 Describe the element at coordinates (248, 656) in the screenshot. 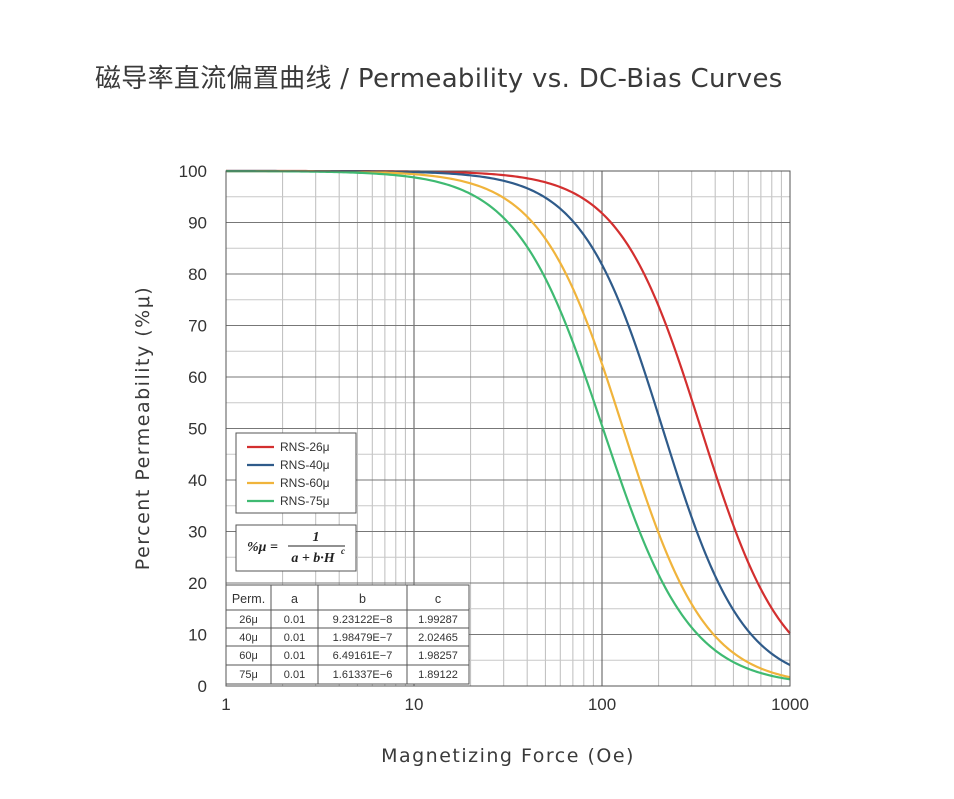

I see `table-cell: 60μ` at that location.